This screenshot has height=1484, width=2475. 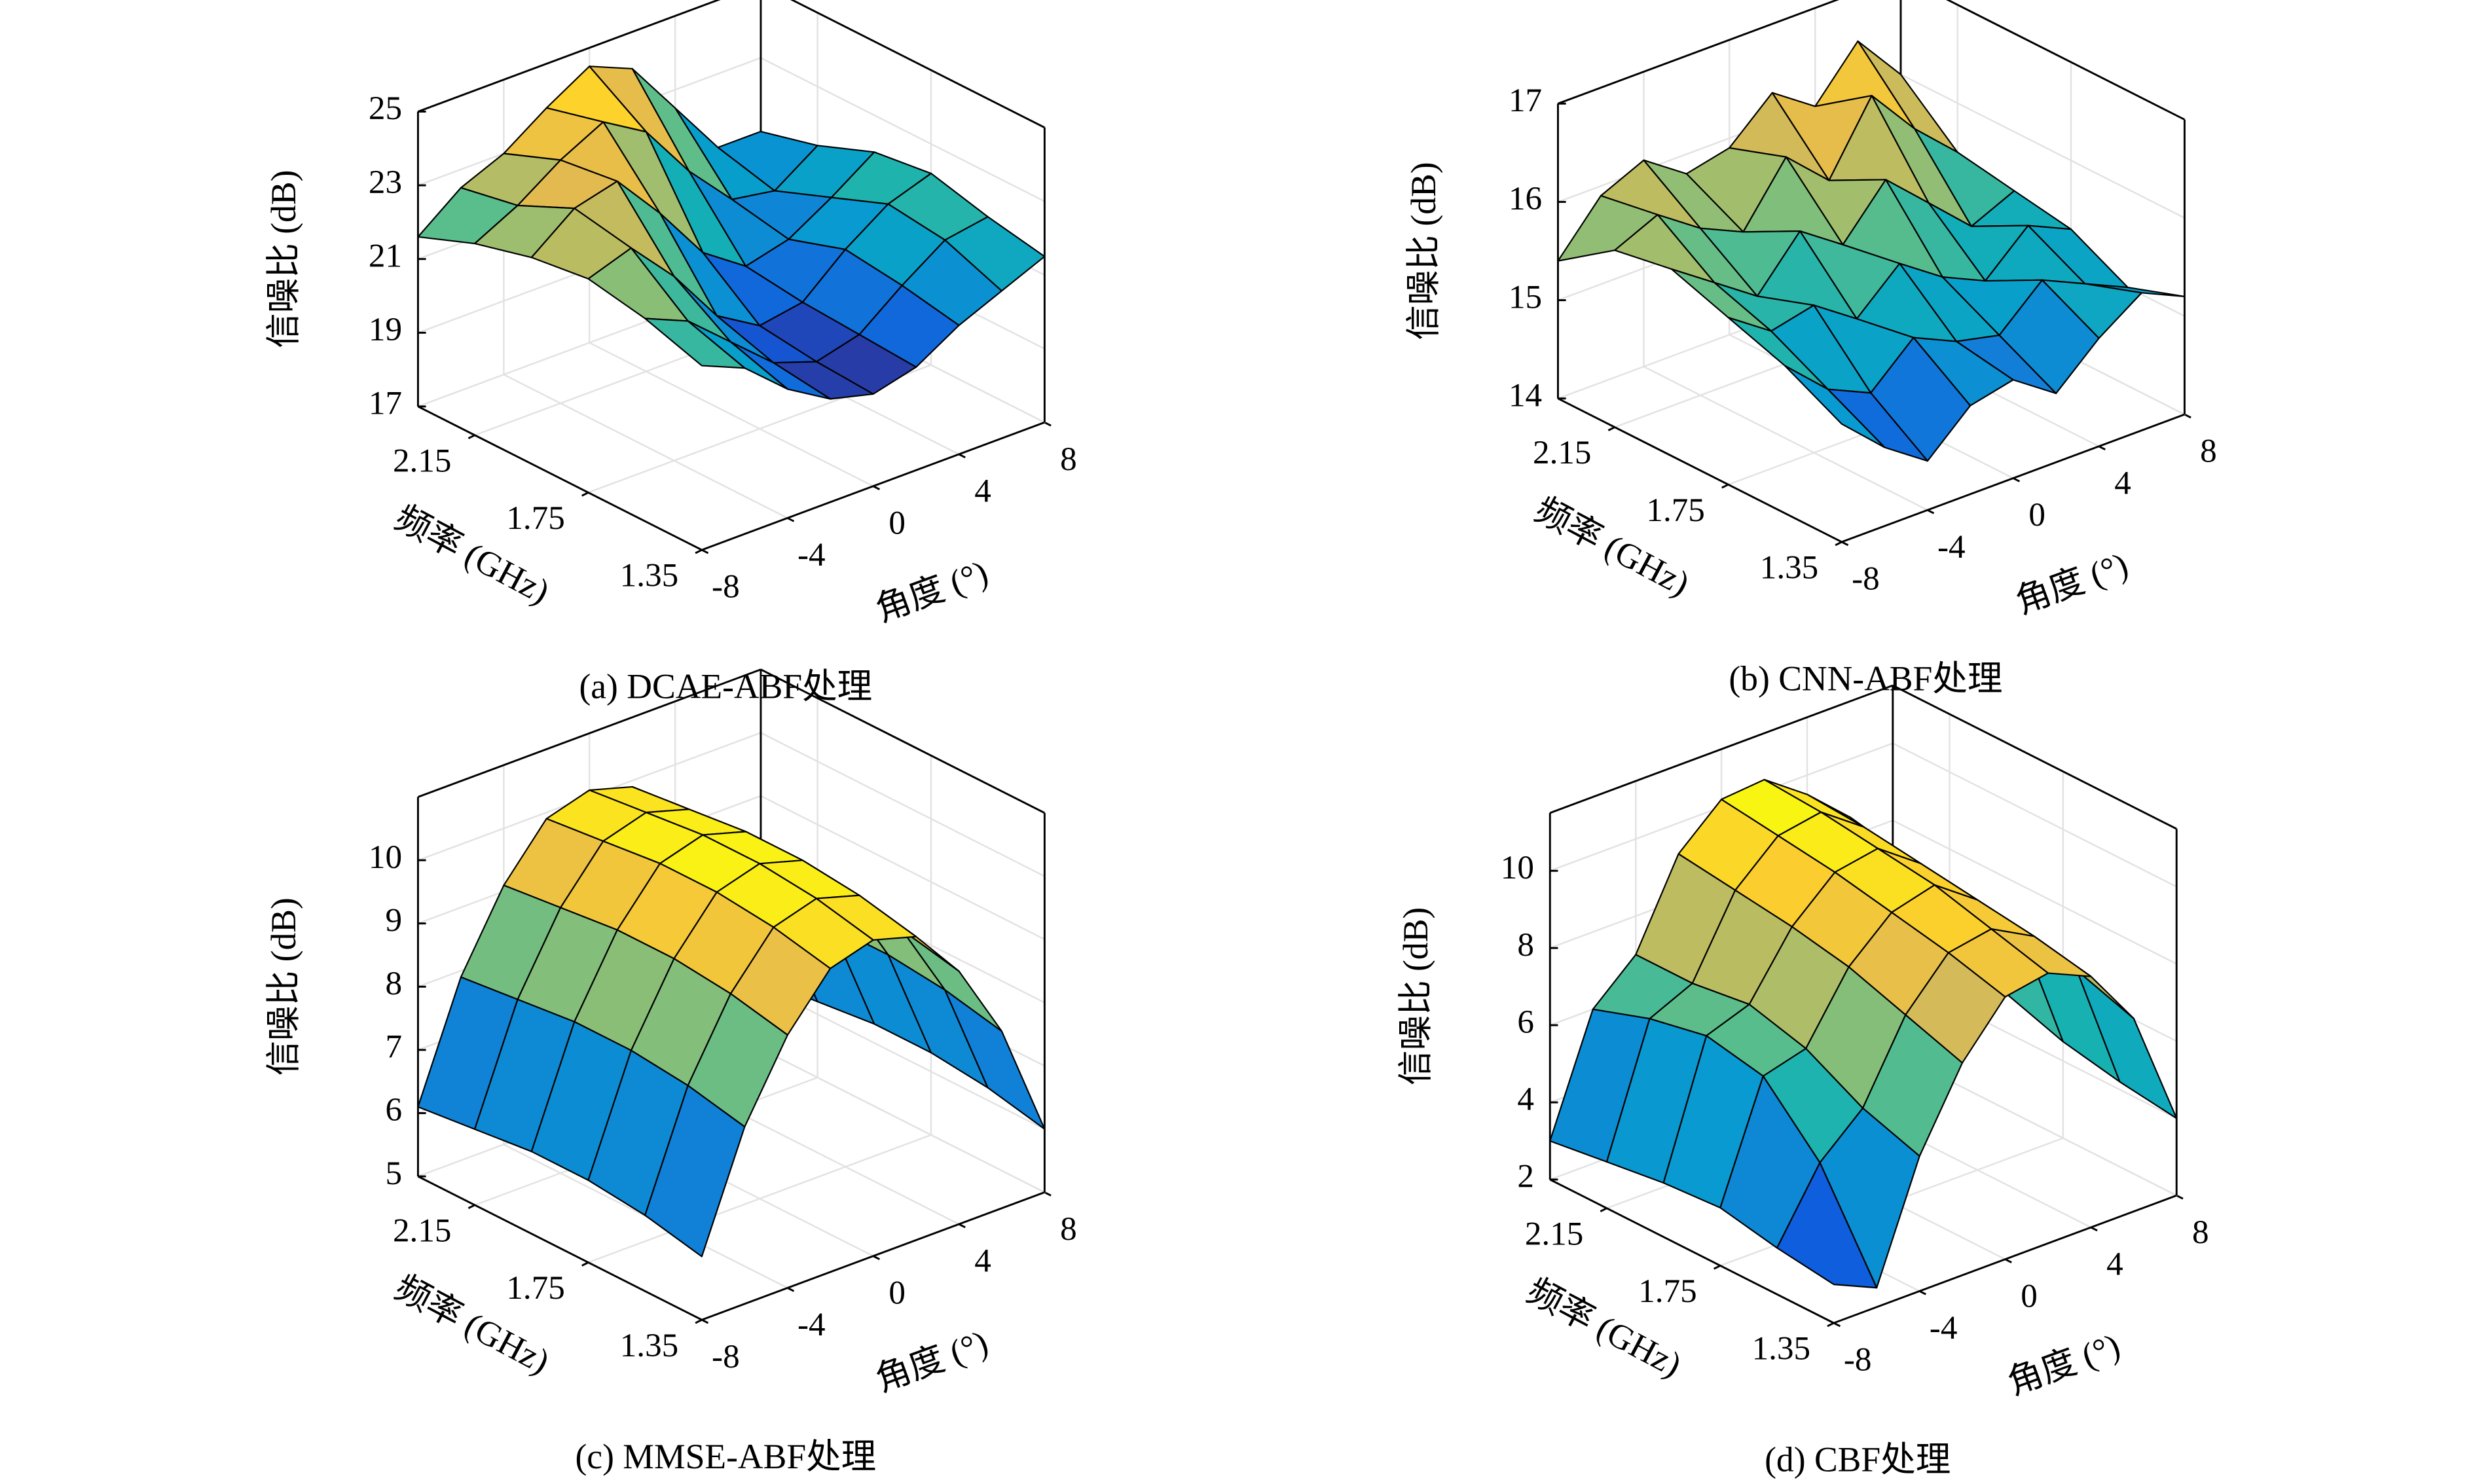 I want to click on z-tick-label: 7, so click(x=393, y=1047).